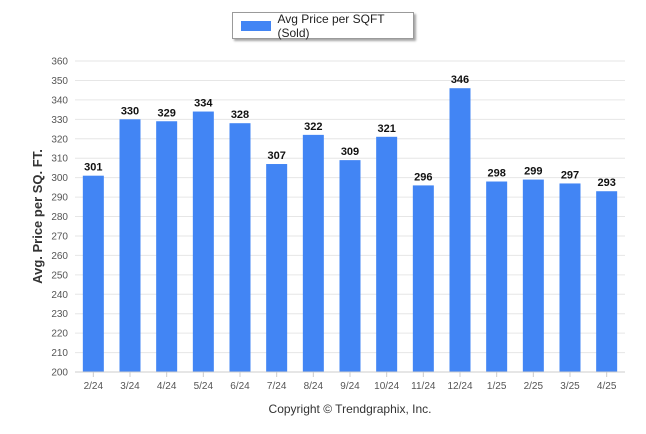 The height and width of the screenshot is (434, 646). I want to click on y-tick-label: 210, so click(59, 353).